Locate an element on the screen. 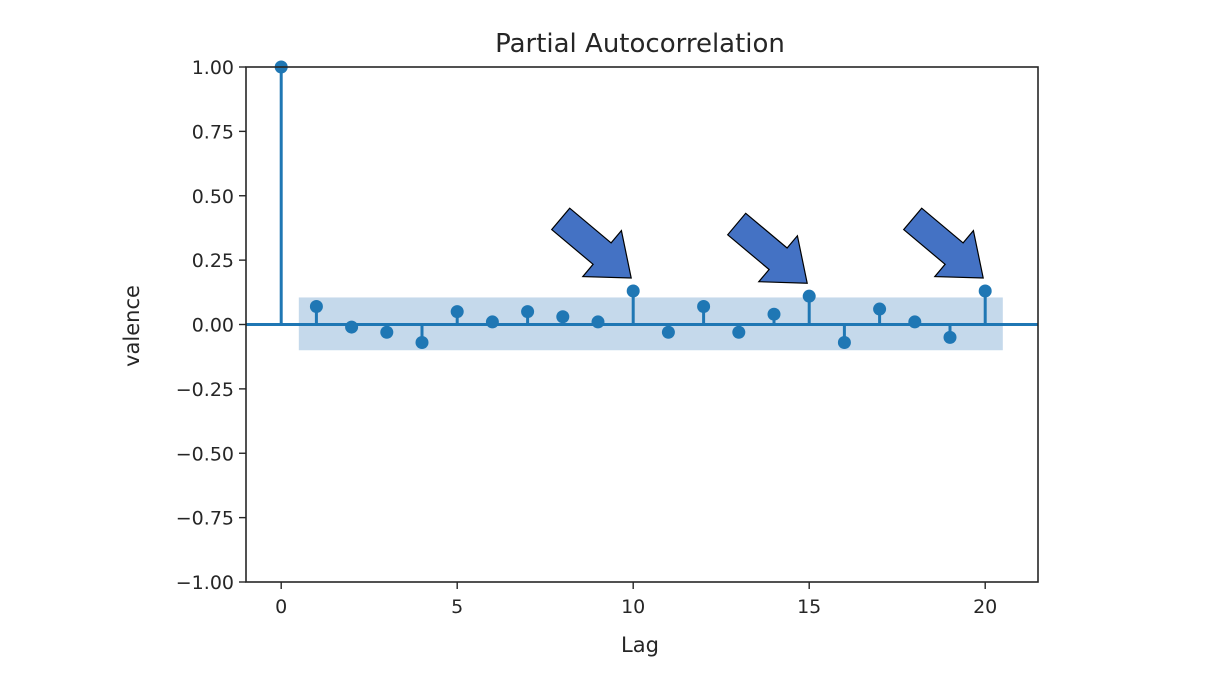 The width and height of the screenshot is (1220, 686). arrows-layer is located at coordinates (767, 245).